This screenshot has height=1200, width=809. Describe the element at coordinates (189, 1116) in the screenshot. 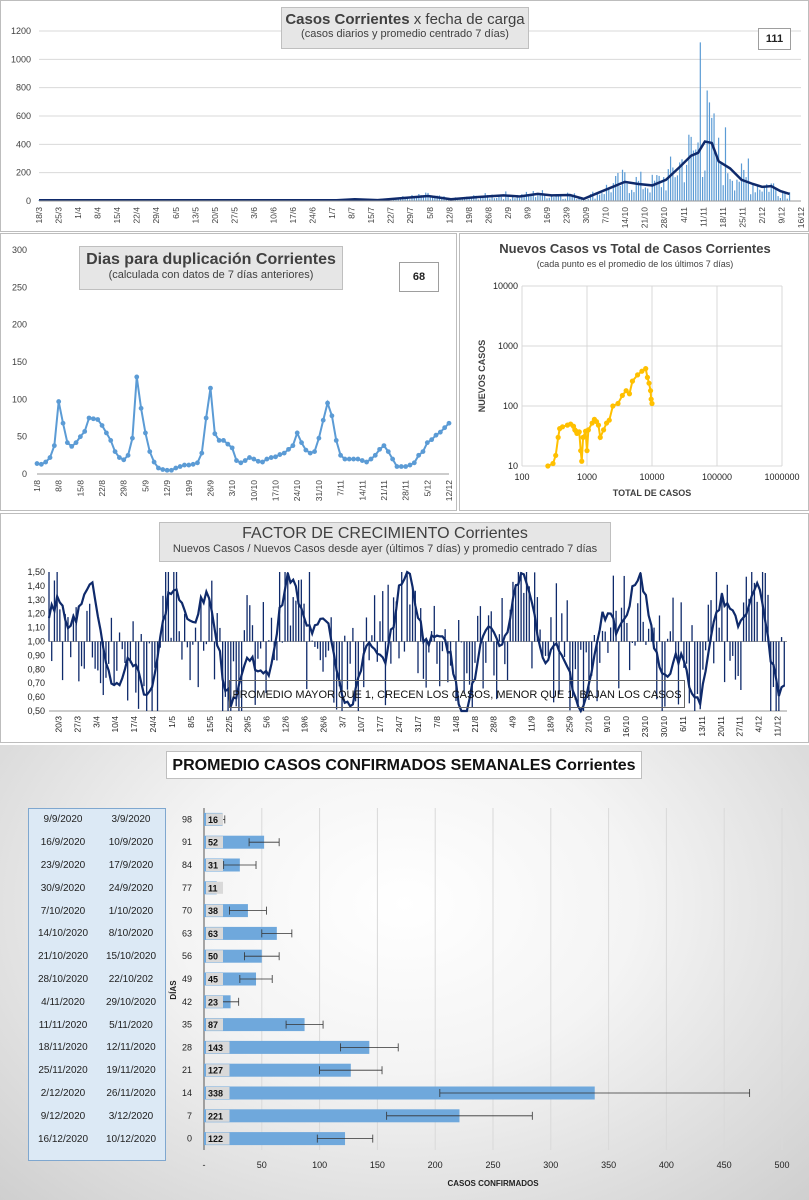

I see `days-label: 7` at that location.